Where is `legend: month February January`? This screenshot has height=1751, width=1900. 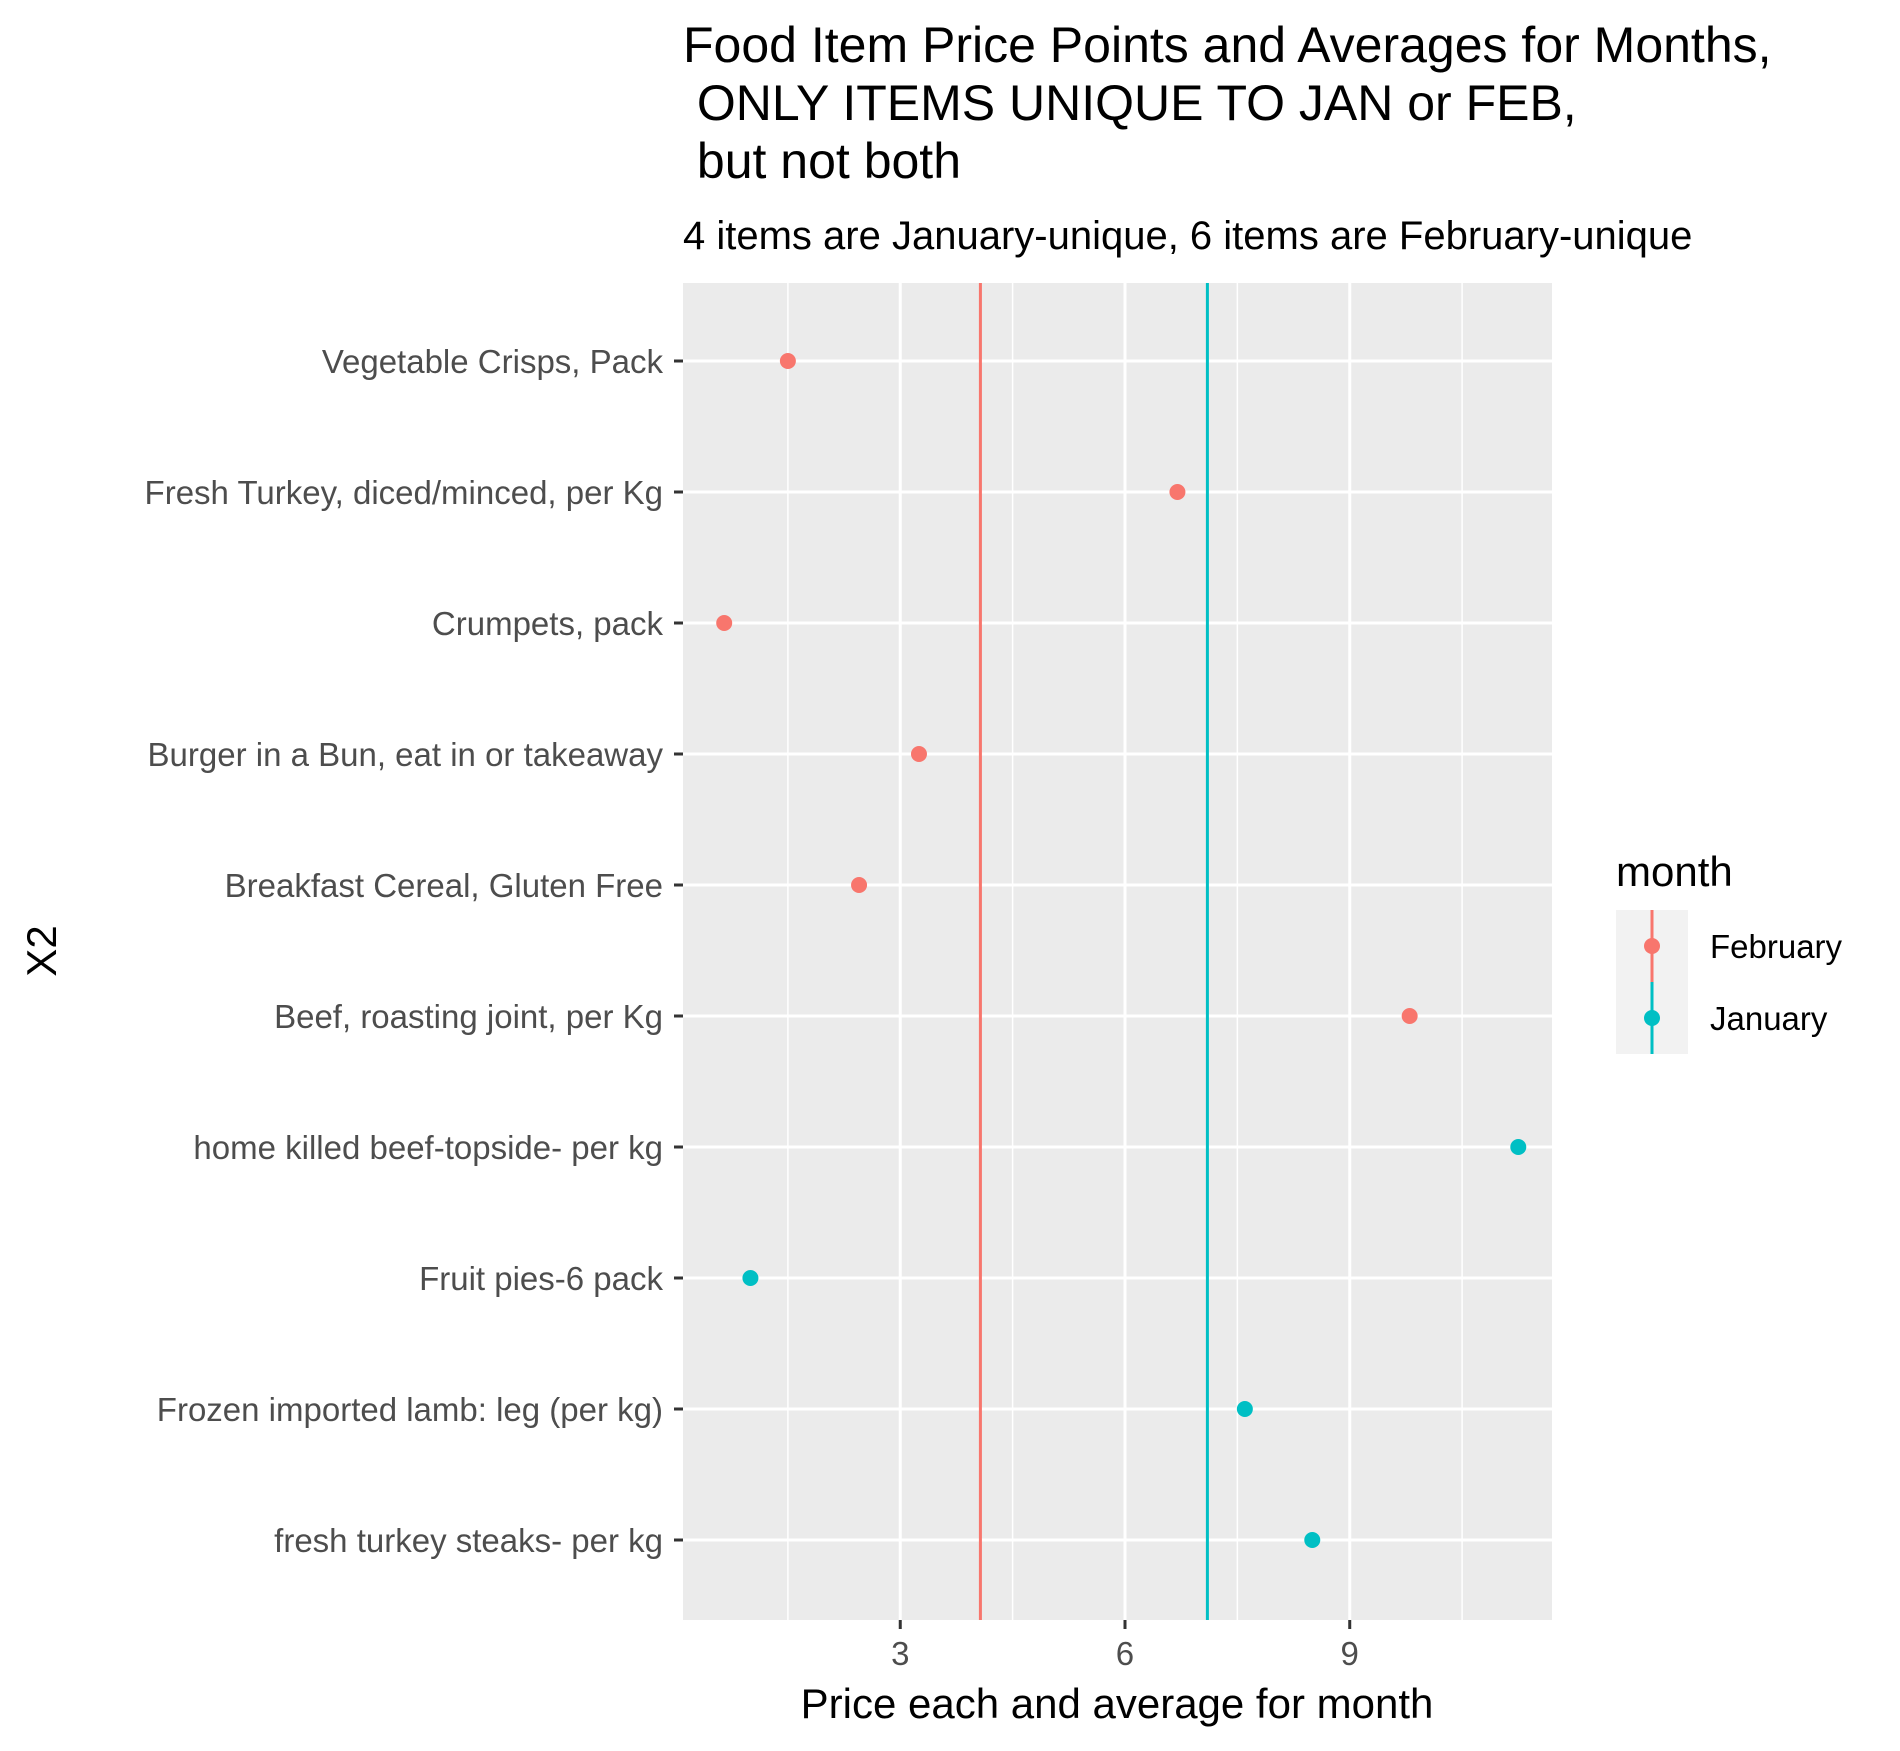 legend: month February January is located at coordinates (1729, 951).